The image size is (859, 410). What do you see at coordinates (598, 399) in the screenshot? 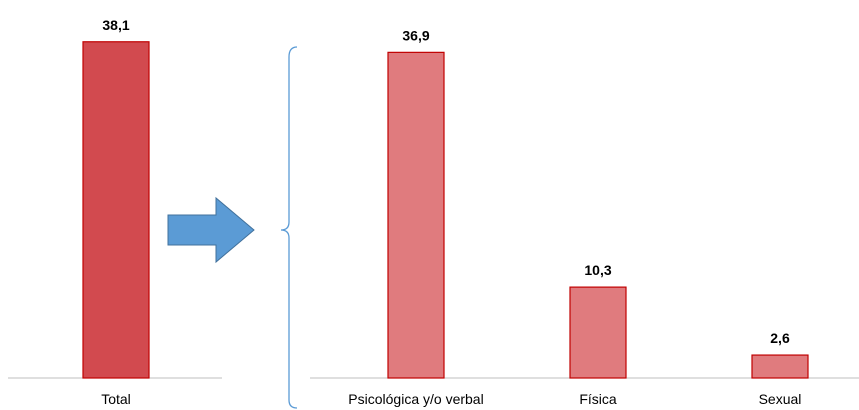
I see `category-label-fisica: Física` at bounding box center [598, 399].